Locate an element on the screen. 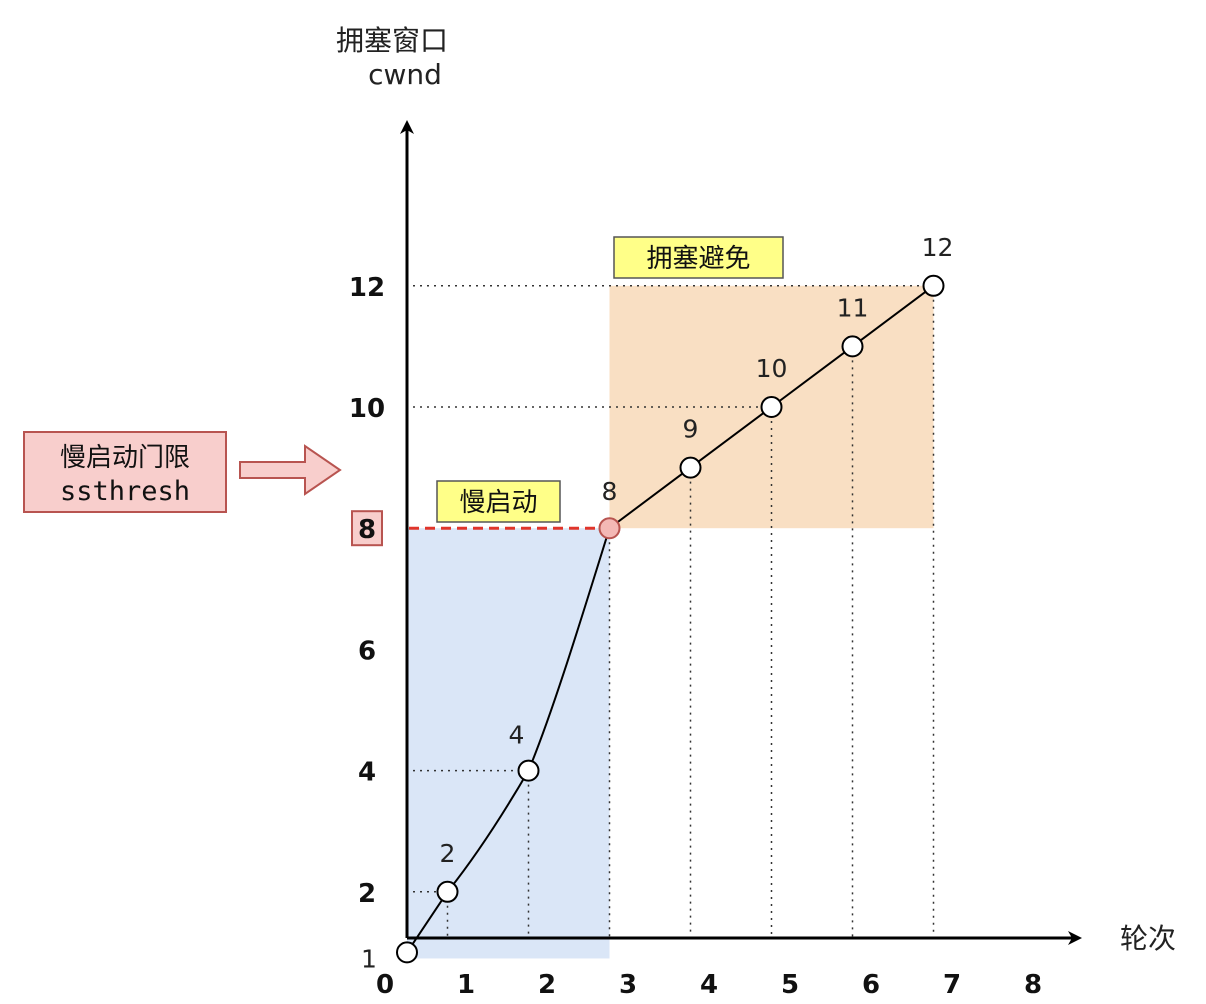  region-label-0: 慢启动 is located at coordinates (498, 503).